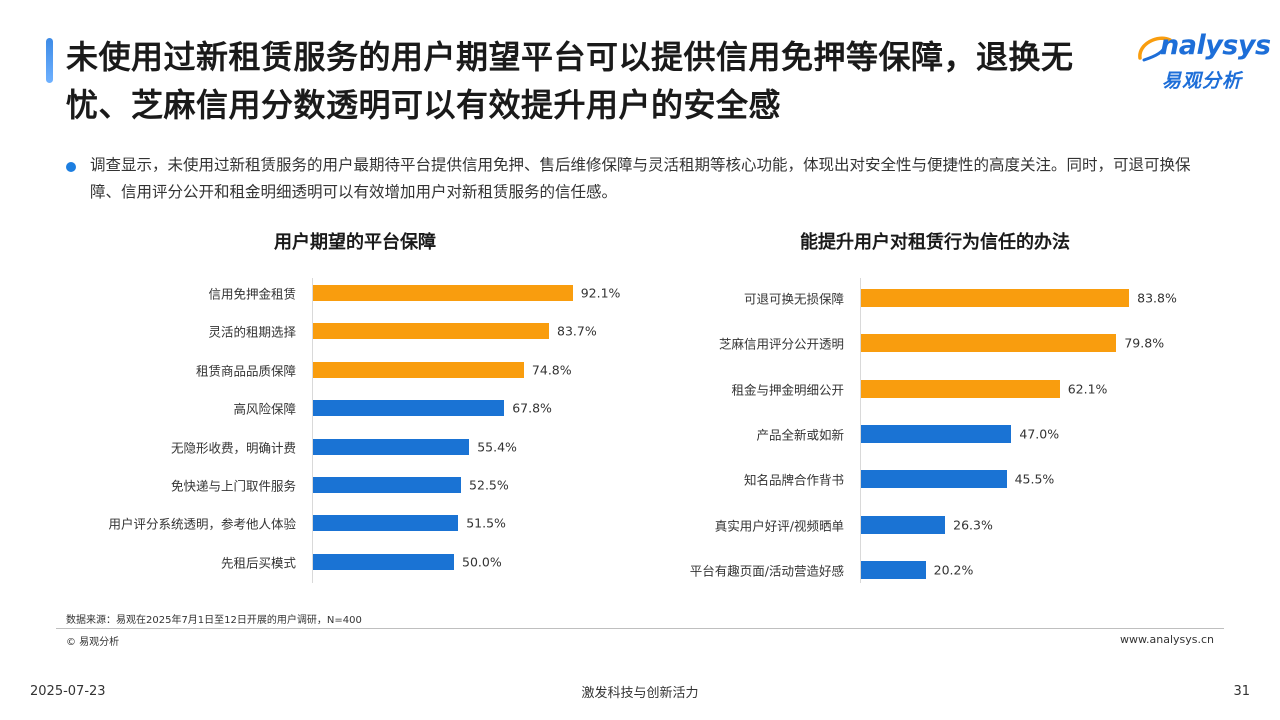 This screenshot has width=1280, height=720. I want to click on data-label: 79.8%, so click(1144, 343).